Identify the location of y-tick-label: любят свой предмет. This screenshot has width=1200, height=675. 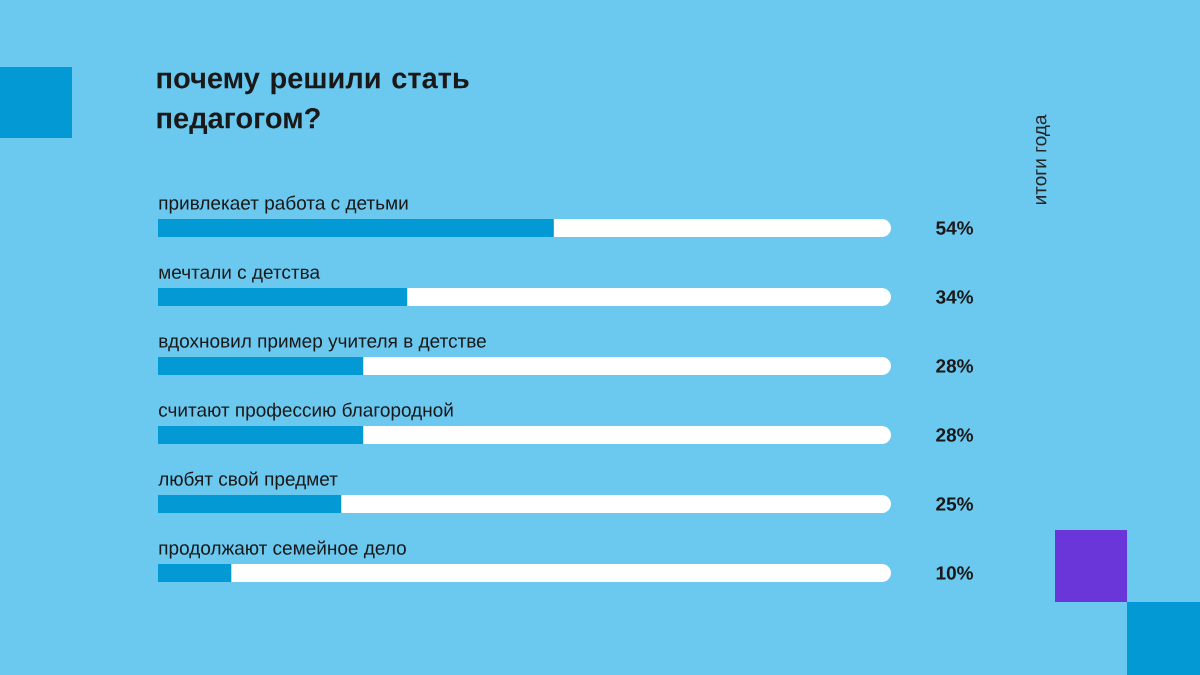
(248, 480).